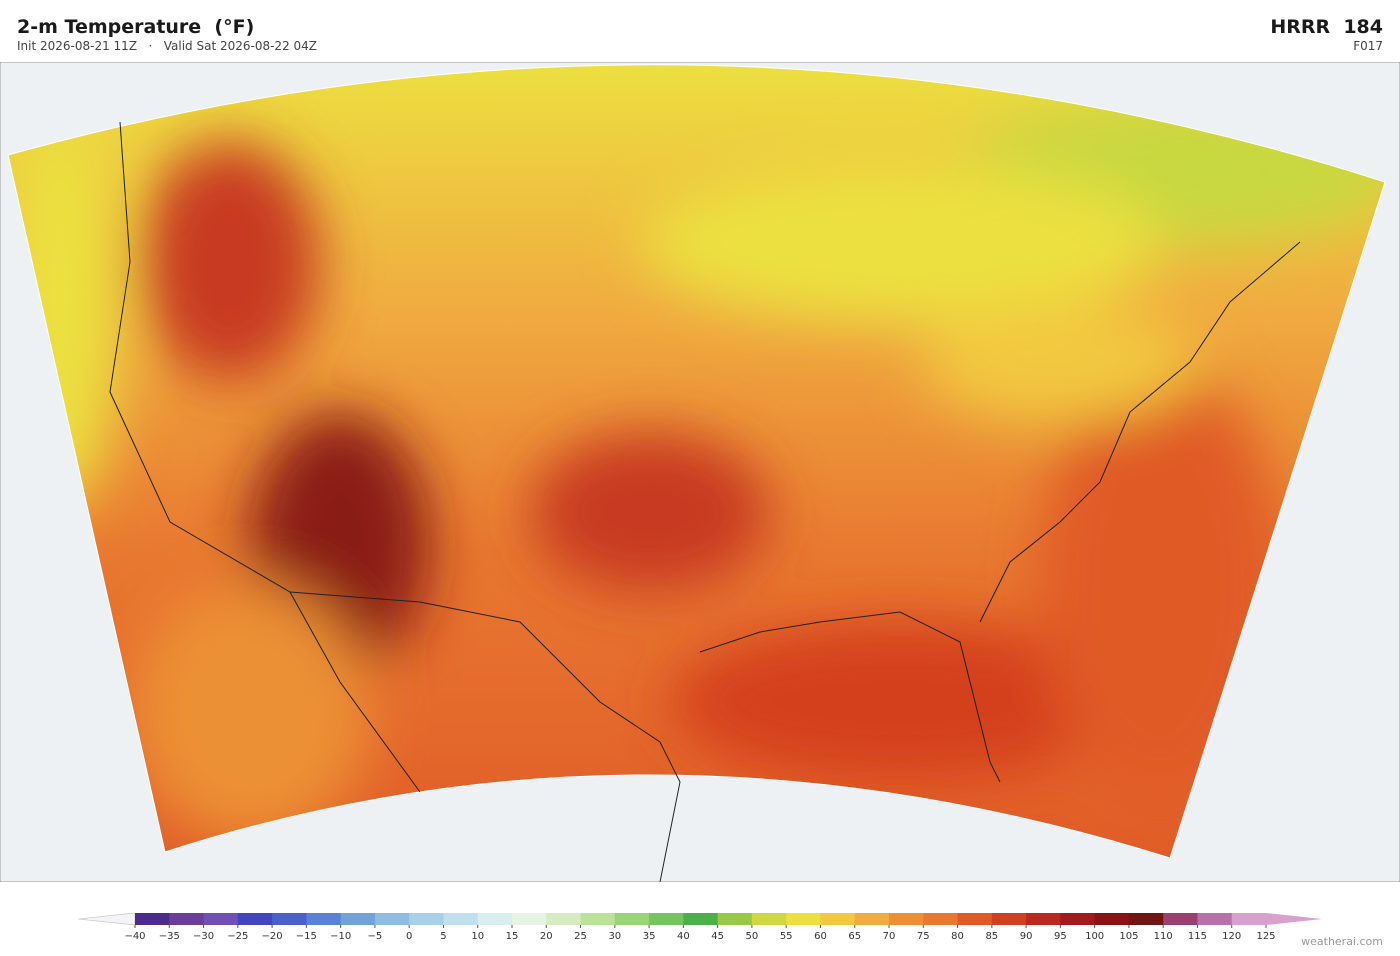  Describe the element at coordinates (1197, 936) in the screenshot. I see `colorbar-tick-label: 115` at that location.